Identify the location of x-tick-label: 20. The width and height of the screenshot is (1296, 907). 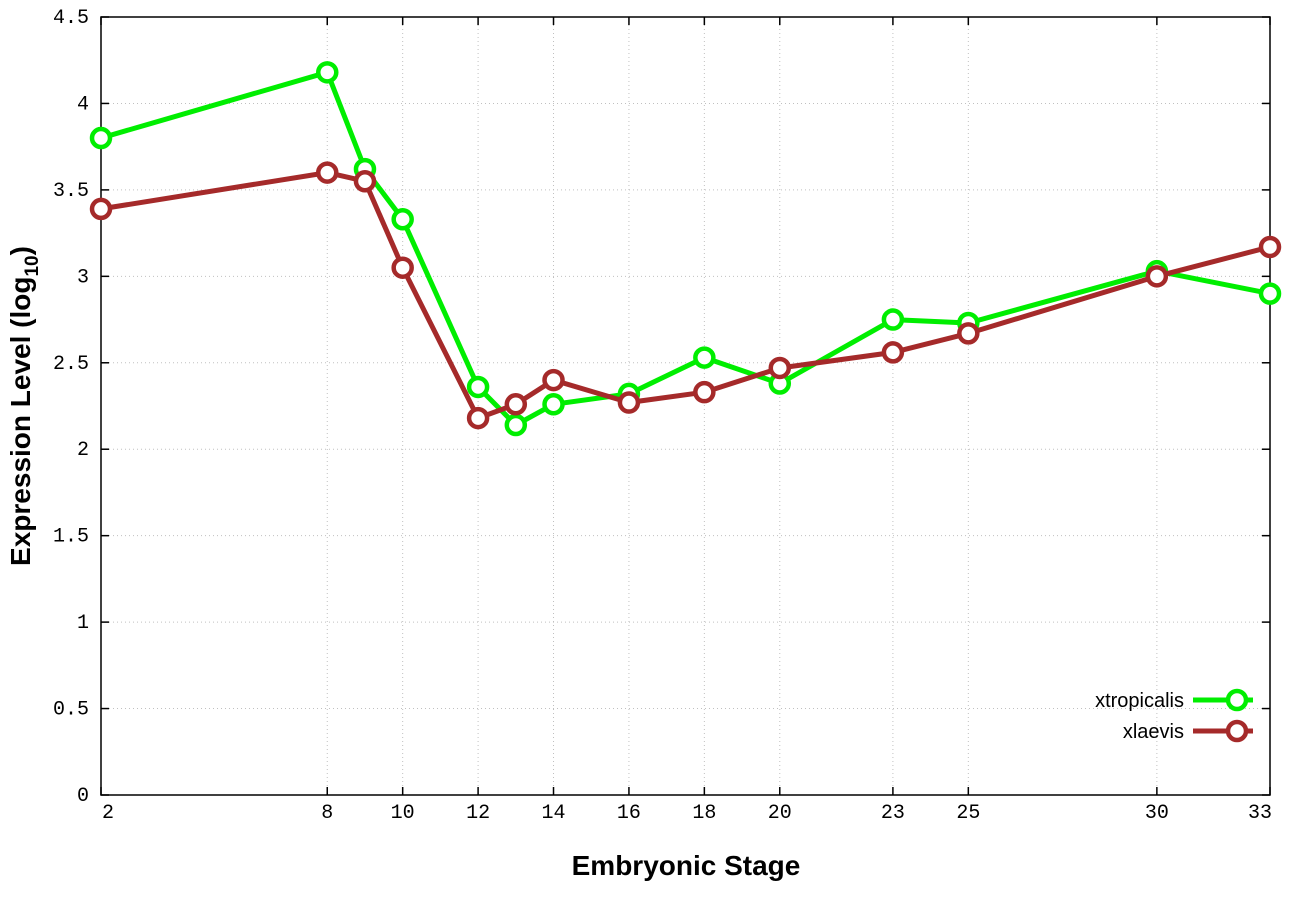
(780, 813).